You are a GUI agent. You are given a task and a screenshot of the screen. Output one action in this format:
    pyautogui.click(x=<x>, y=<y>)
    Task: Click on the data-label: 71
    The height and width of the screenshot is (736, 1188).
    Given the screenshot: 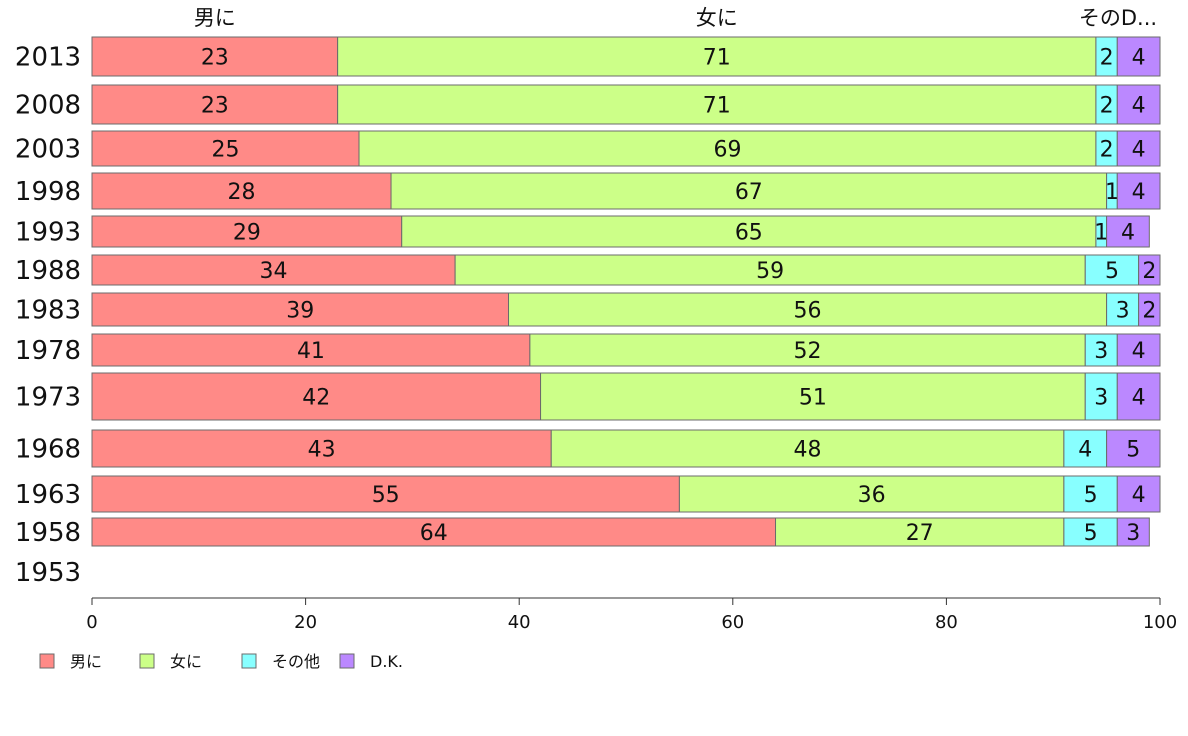 What is the action you would take?
    pyautogui.click(x=717, y=106)
    